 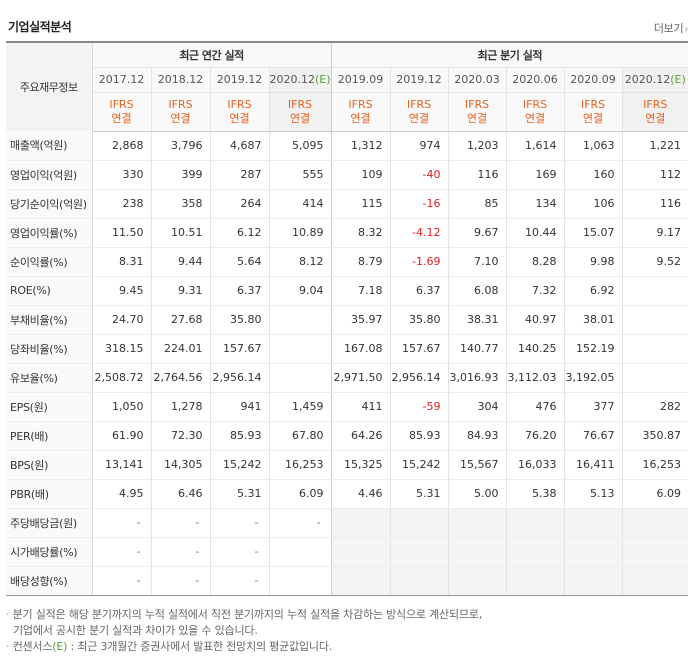 What do you see at coordinates (49, 522) in the screenshot?
I see `row-label: 주당배당금(원)` at bounding box center [49, 522].